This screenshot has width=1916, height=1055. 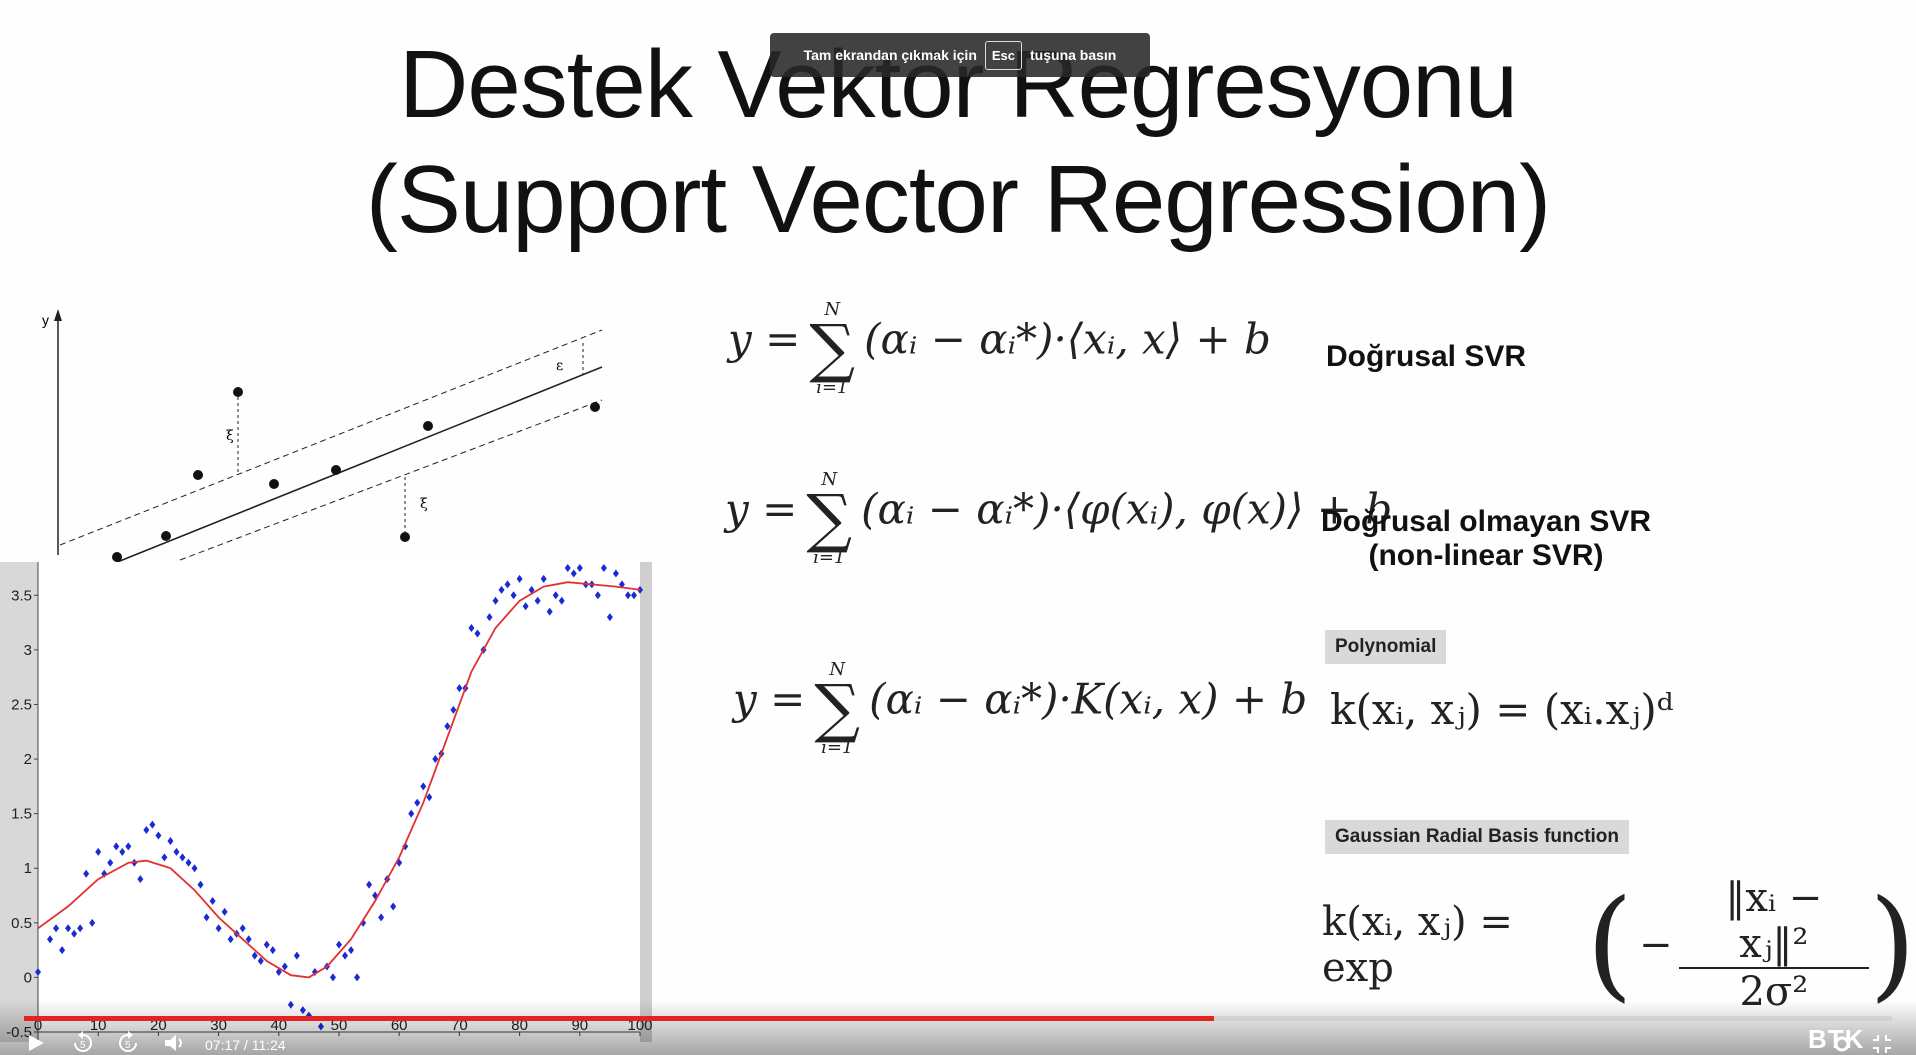 What do you see at coordinates (761, 509) in the screenshot?
I see `eq2-lhs: y =` at bounding box center [761, 509].